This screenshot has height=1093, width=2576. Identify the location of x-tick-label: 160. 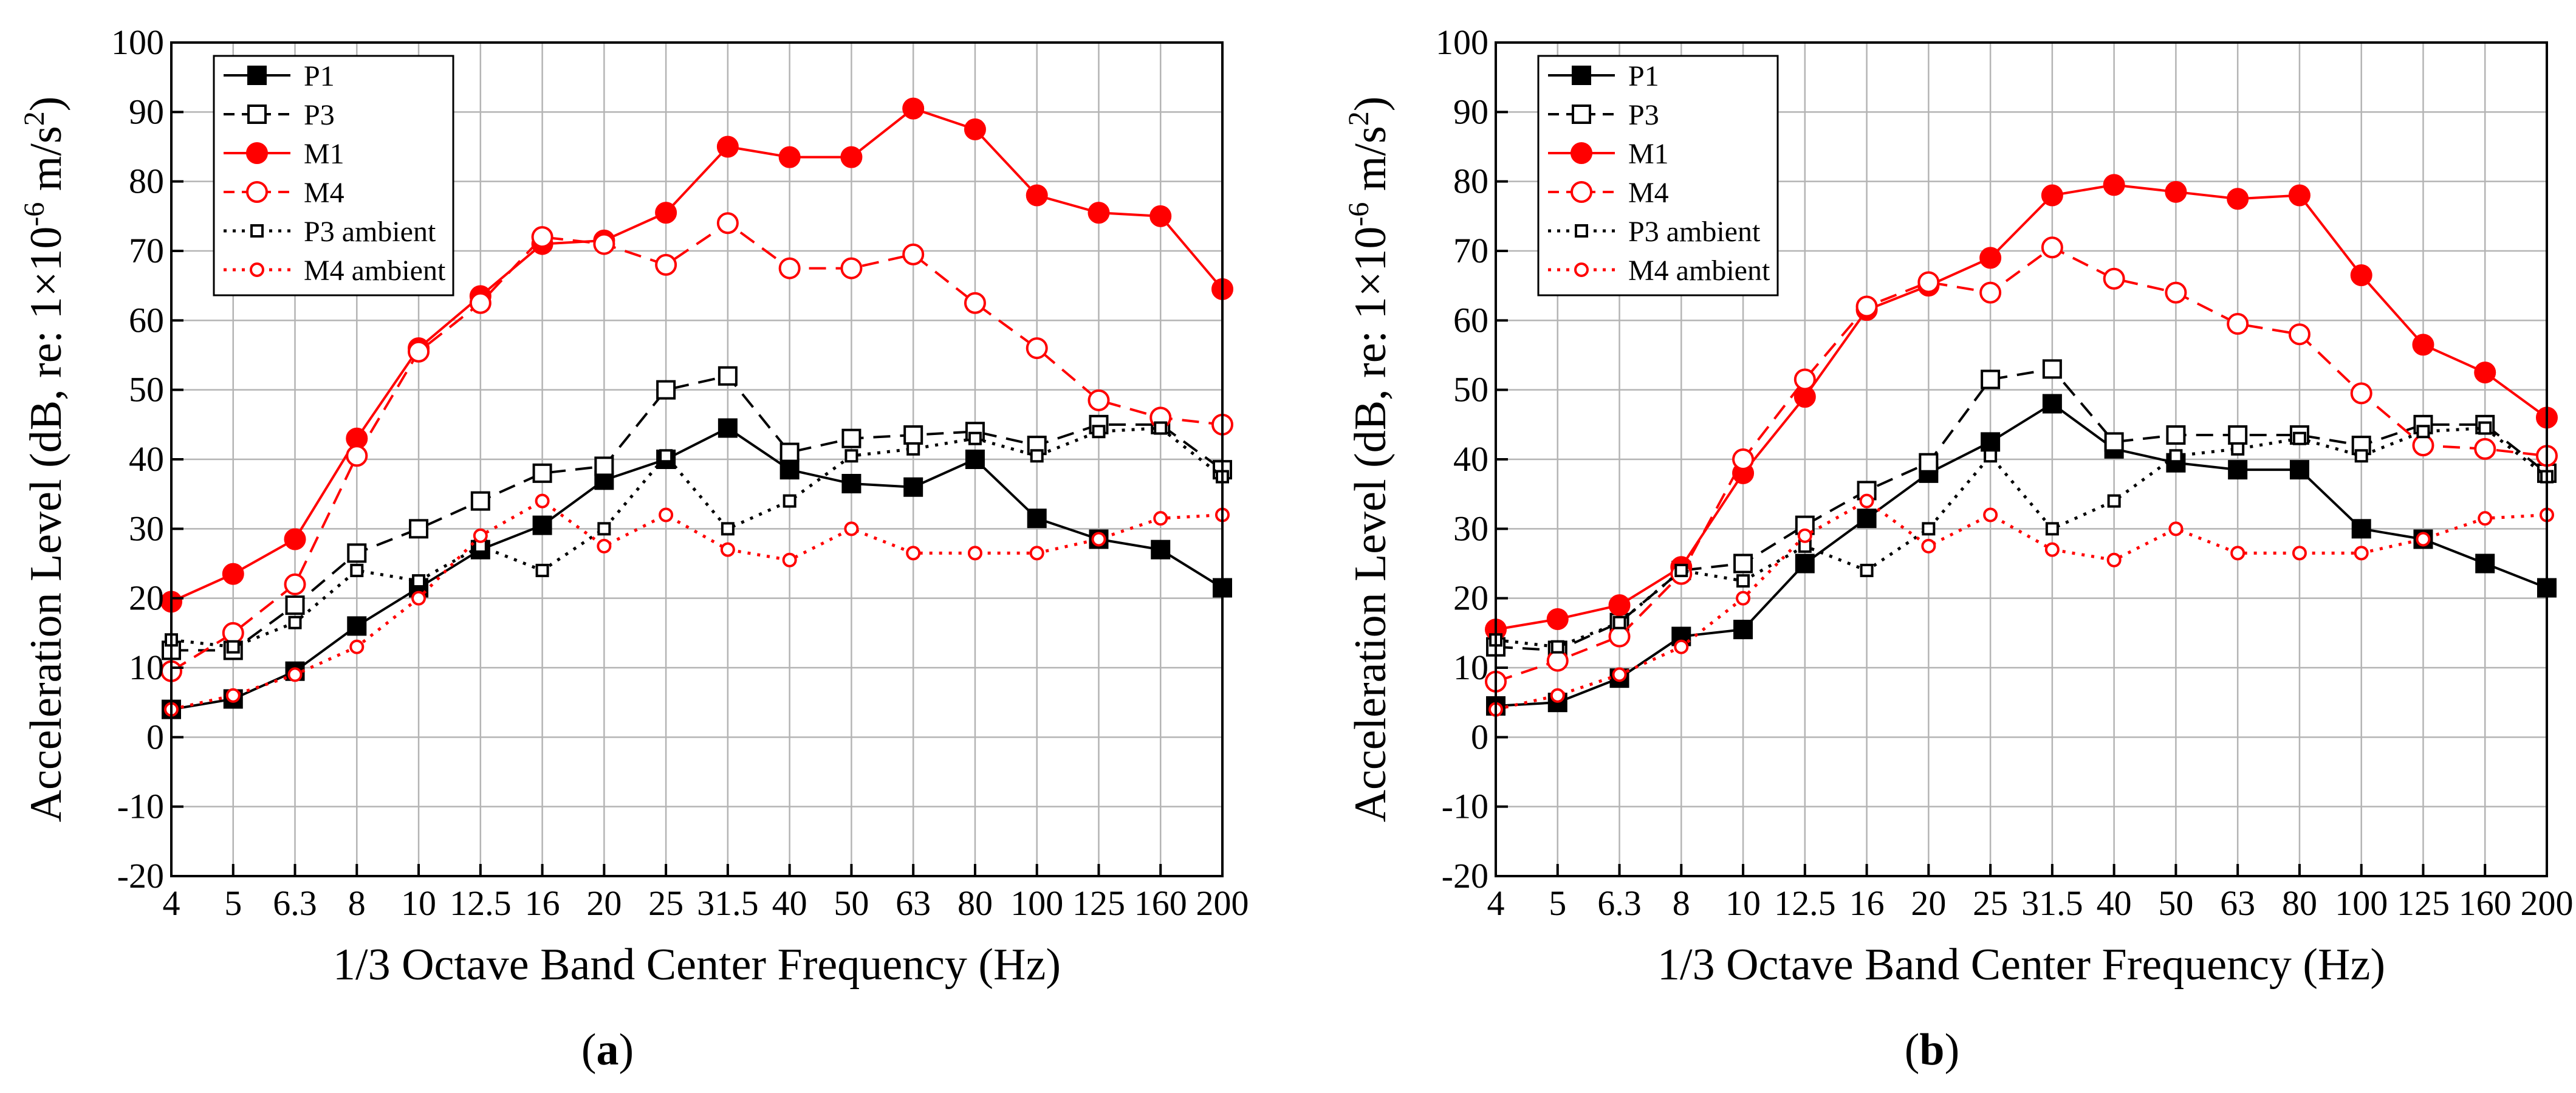
(2485, 903).